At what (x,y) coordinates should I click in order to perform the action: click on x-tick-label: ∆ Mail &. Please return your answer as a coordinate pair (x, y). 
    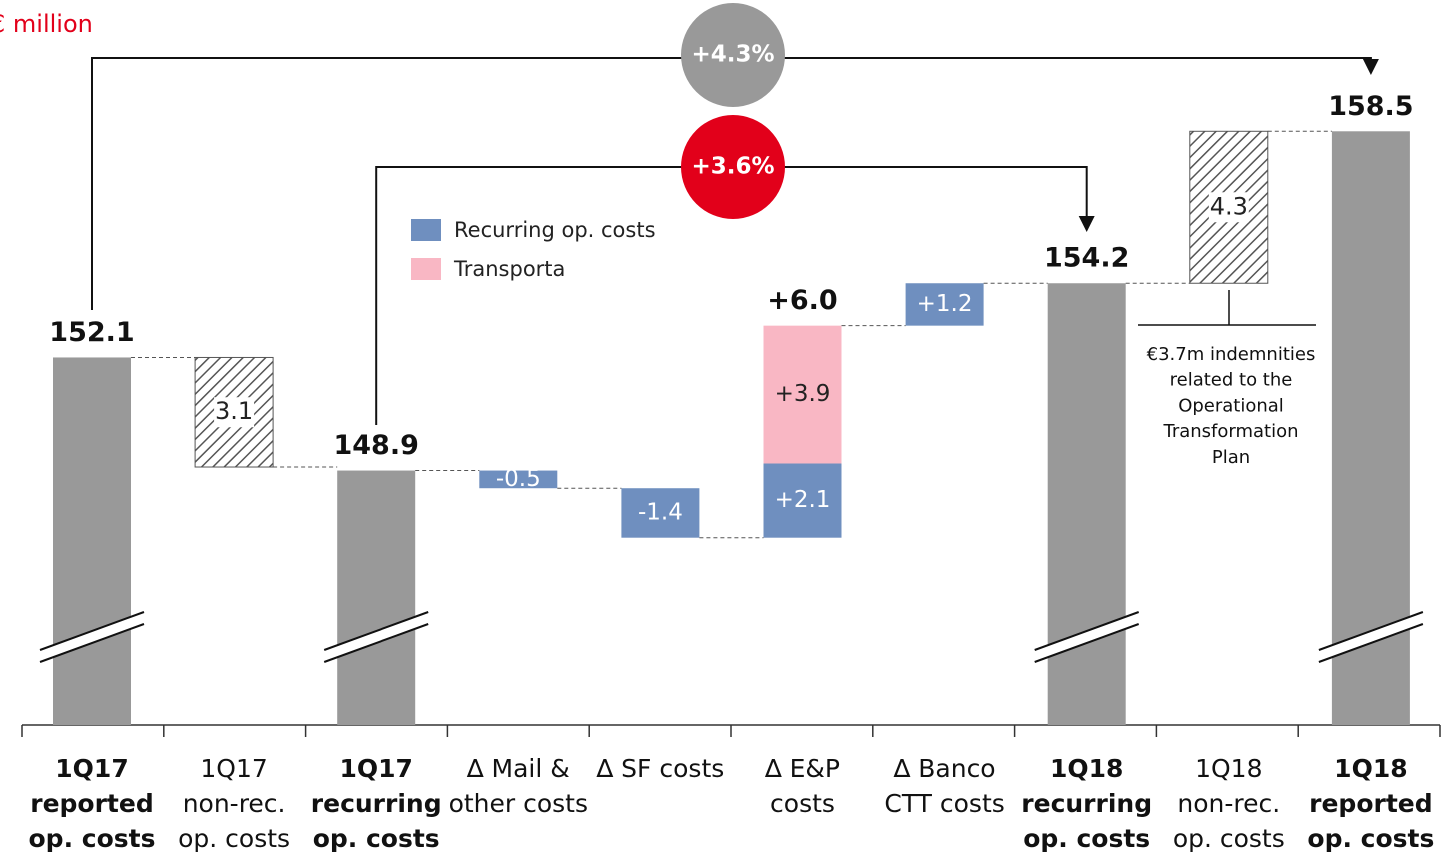
    Looking at the image, I should click on (518, 768).